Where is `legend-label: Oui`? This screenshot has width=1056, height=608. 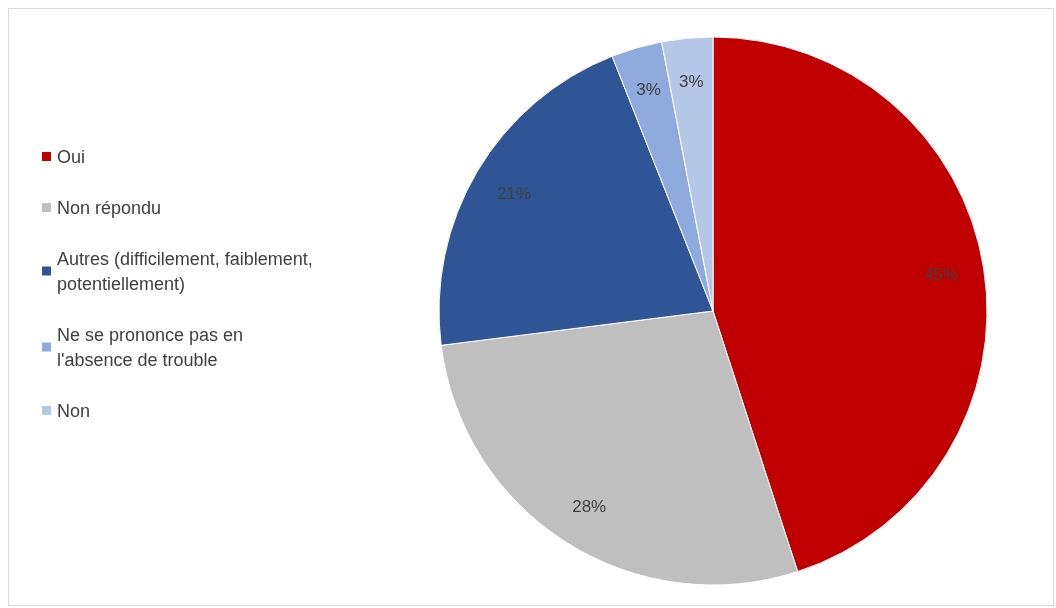
legend-label: Oui is located at coordinates (71, 156).